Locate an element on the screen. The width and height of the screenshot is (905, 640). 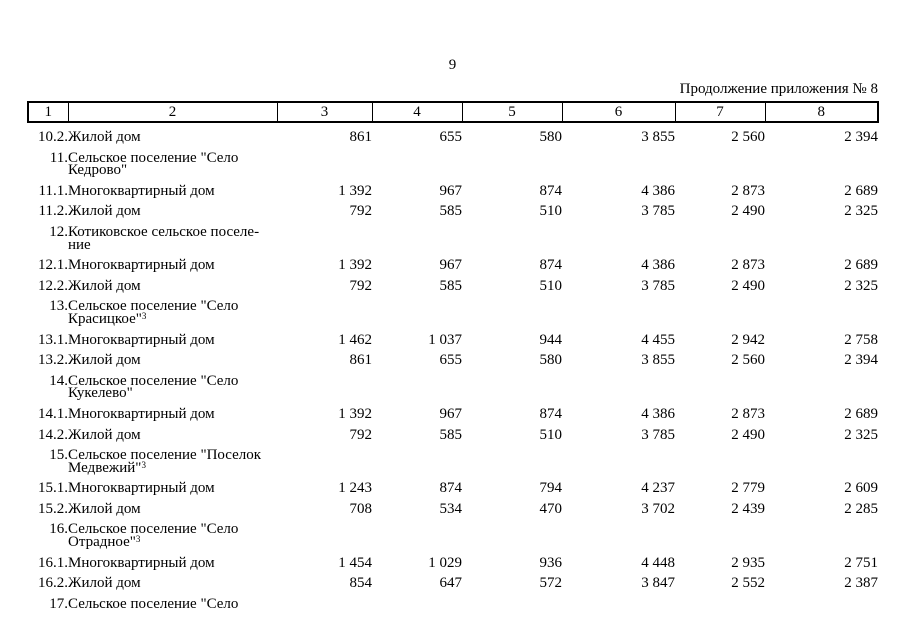
table-row: 17. Сельское поселение "Село is located at coordinates (453, 600).